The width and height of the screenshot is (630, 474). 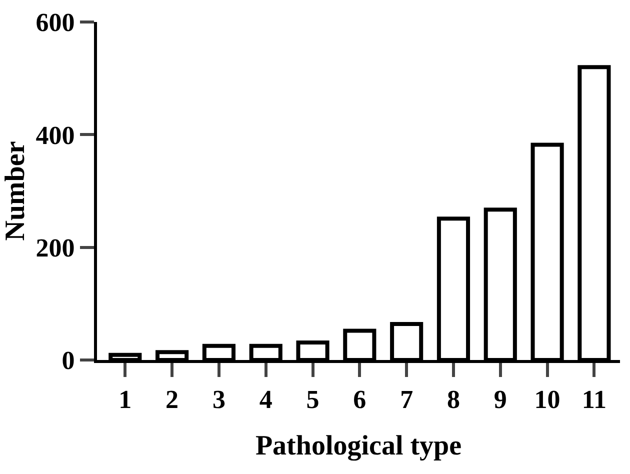 I want to click on x-tick-label: 8, so click(x=453, y=399).